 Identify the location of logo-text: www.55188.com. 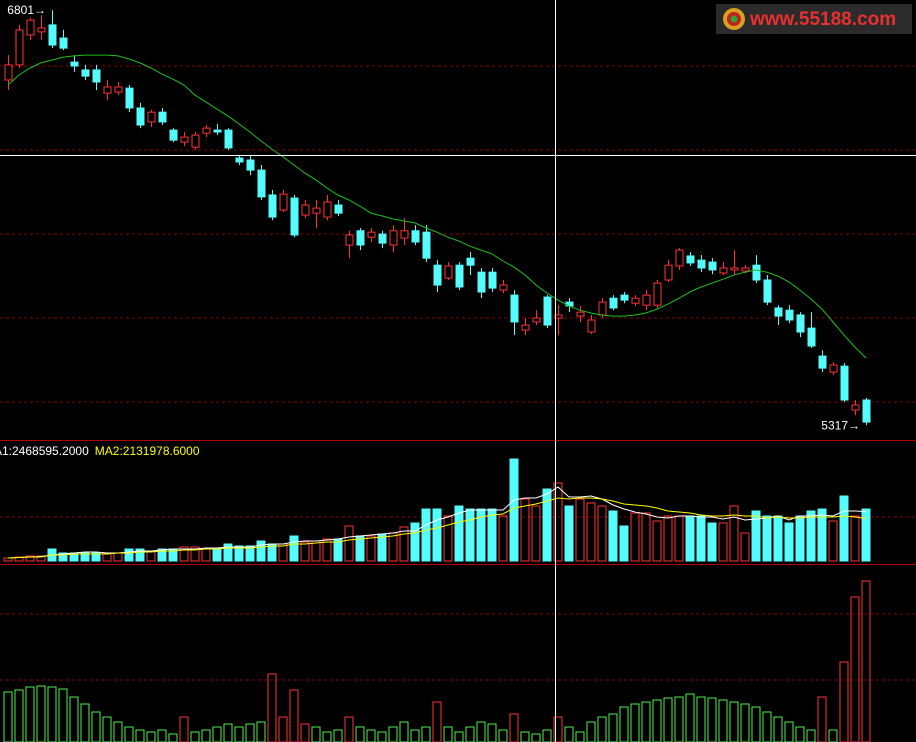
(822, 19).